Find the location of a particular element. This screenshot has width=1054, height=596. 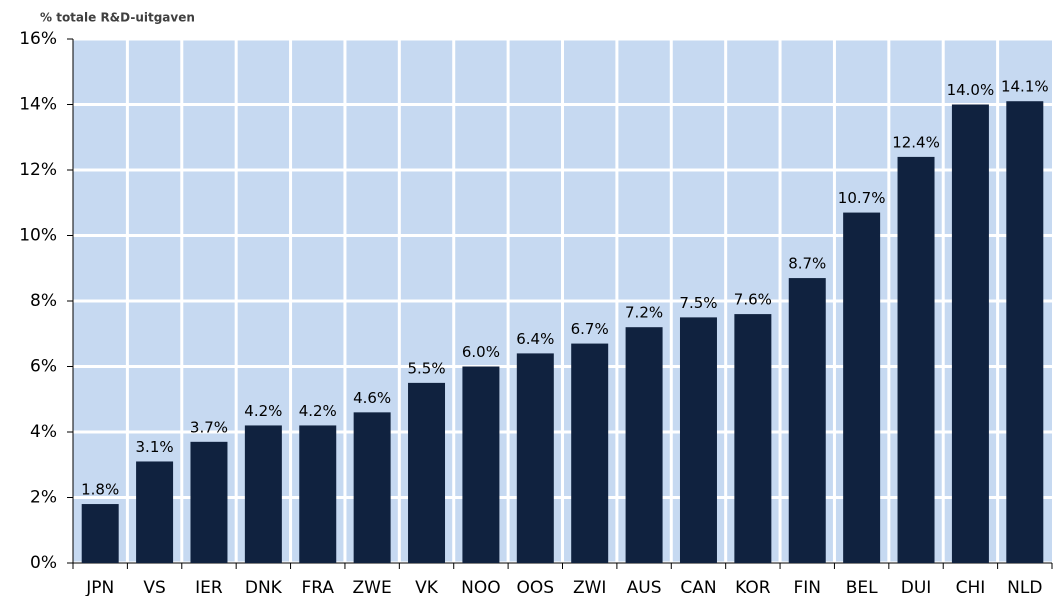

x-tick-label: VK is located at coordinates (427, 587).